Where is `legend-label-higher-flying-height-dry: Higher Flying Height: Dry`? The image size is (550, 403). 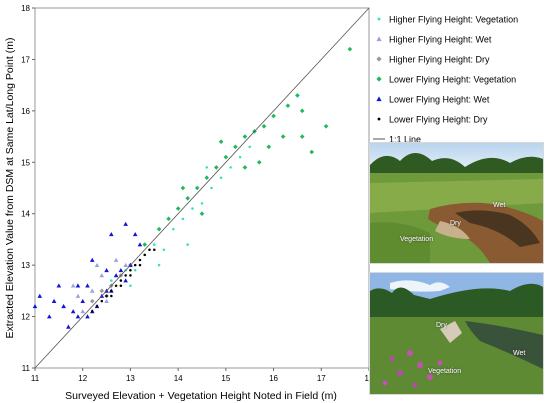
legend-label-higher-flying-height-dry: Higher Flying Height: Dry is located at coordinates (439, 60).